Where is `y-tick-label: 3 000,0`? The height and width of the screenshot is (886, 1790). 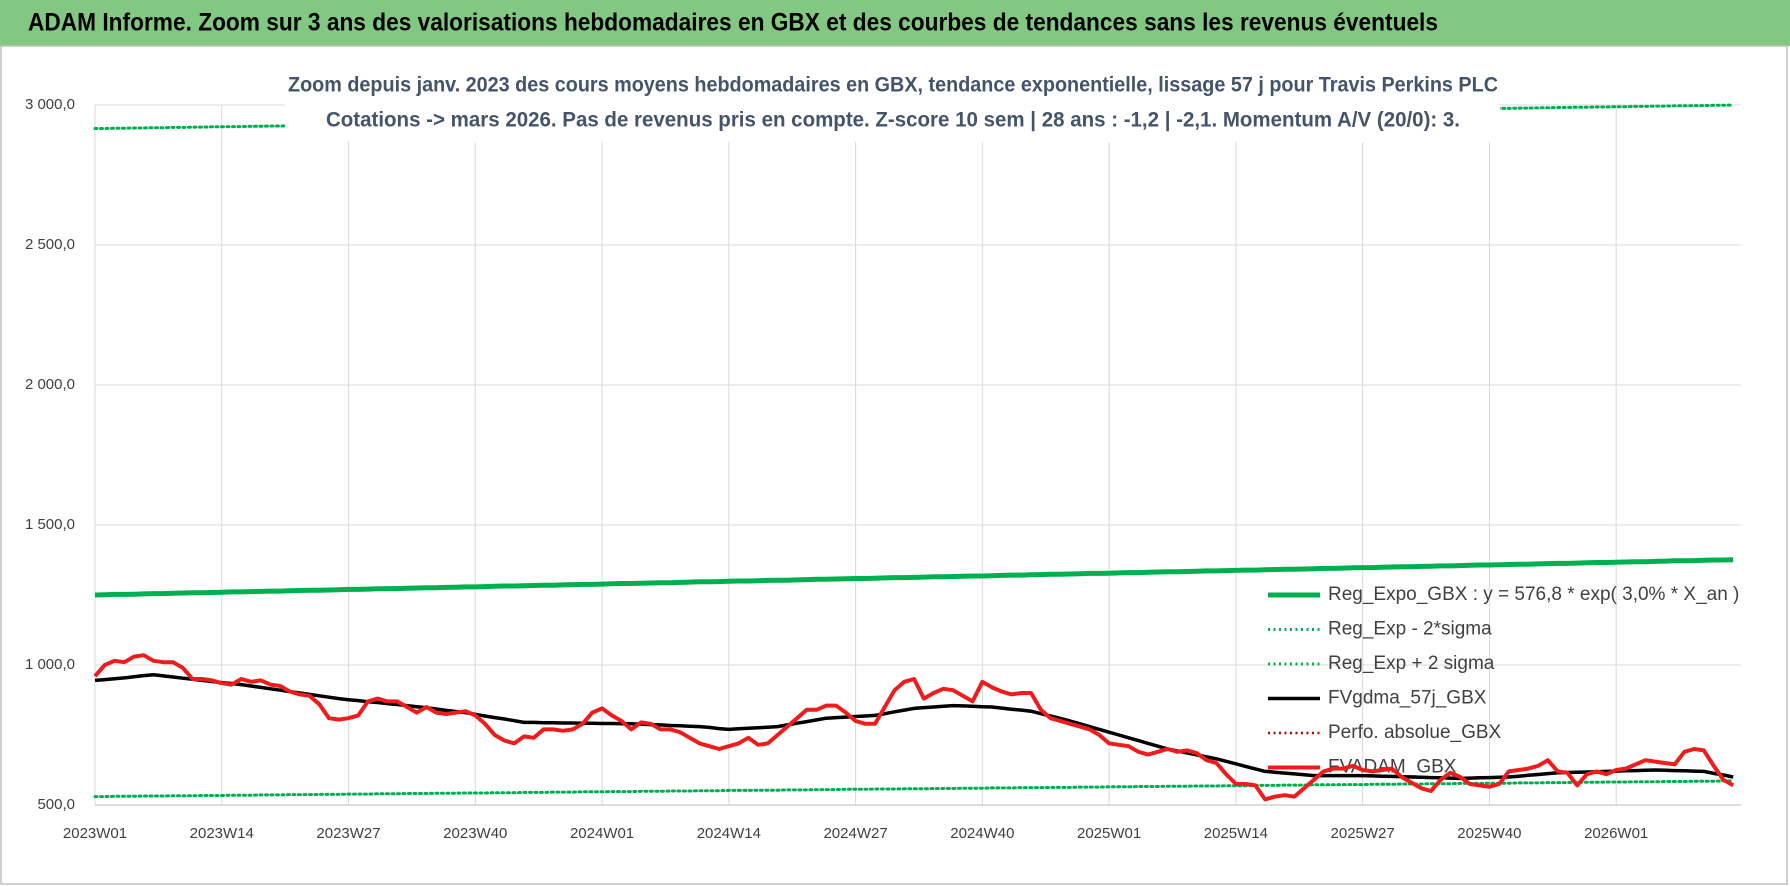 y-tick-label: 3 000,0 is located at coordinates (50, 104).